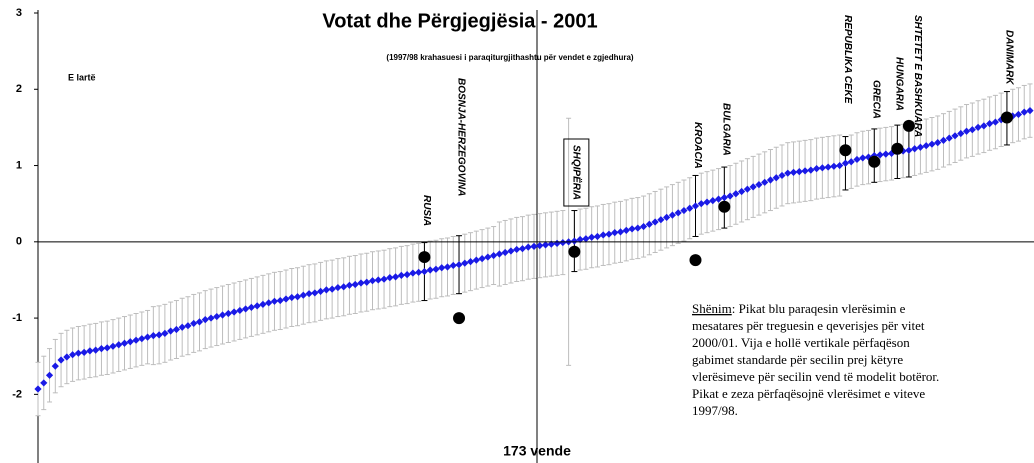 The image size is (1034, 463). I want to click on y-tick-label: 2, so click(19, 89).